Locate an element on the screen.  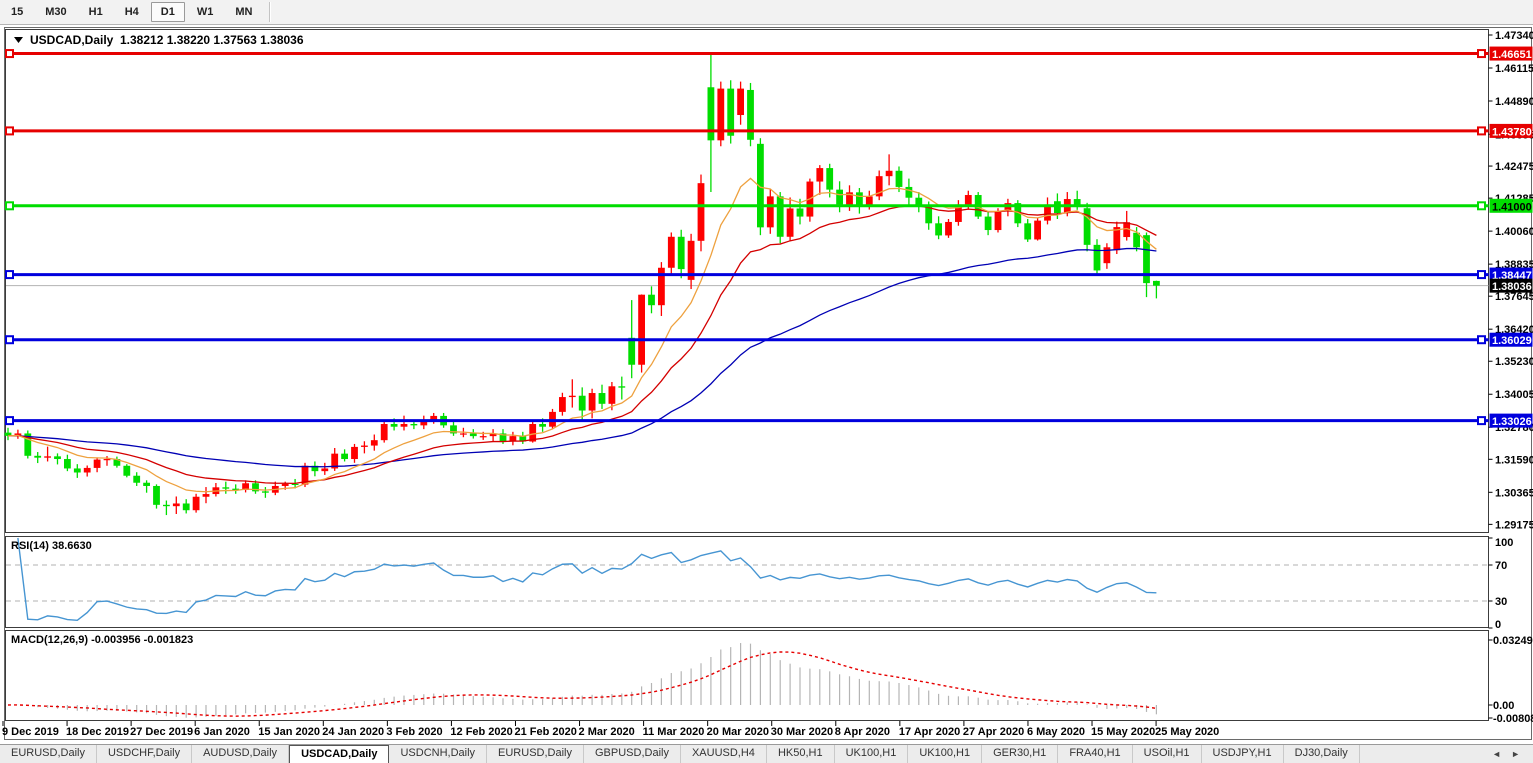
timeframe-toolbar: 15 M30 H1 H4 D1 W1 MN is located at coordinates (766, 12).